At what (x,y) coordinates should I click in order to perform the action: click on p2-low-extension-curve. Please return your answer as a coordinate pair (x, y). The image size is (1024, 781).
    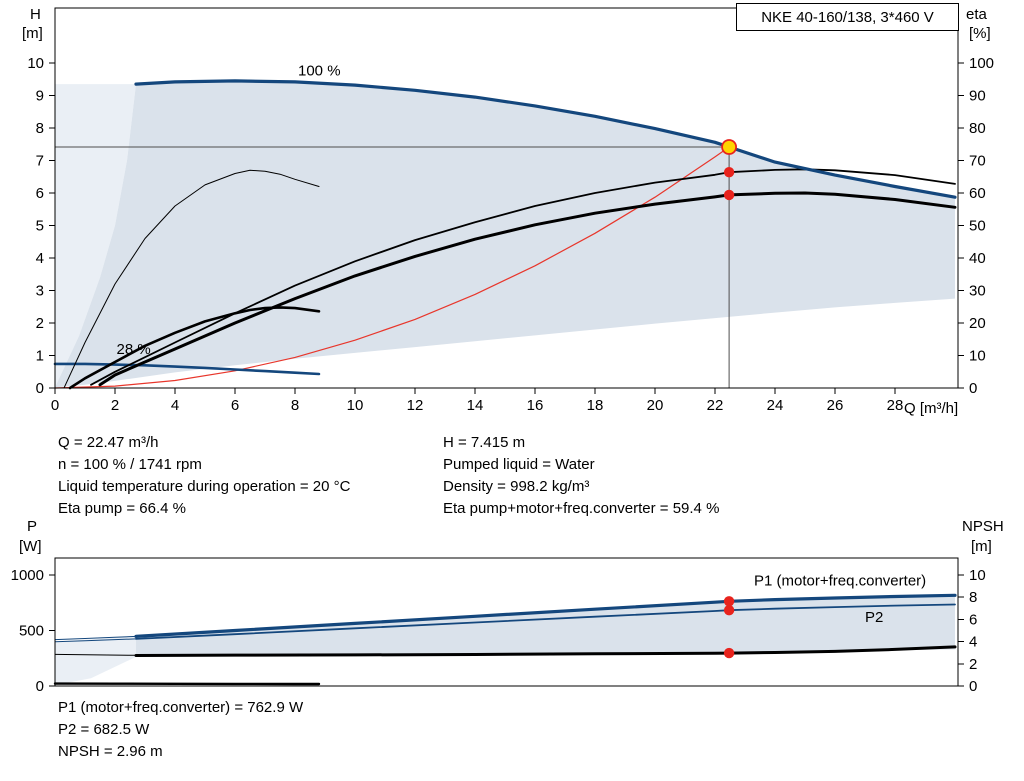
    Looking at the image, I should click on (95, 640).